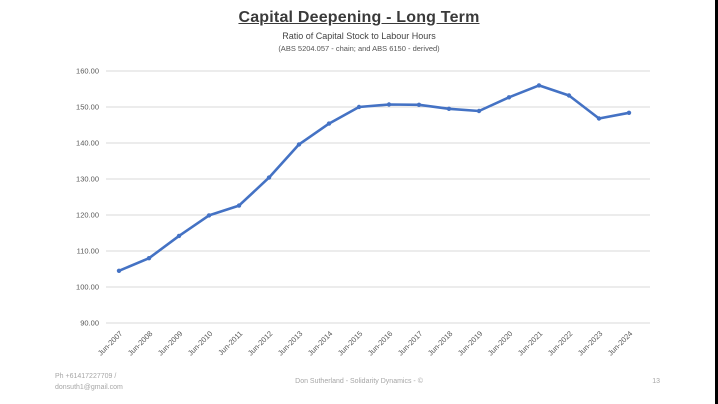 The width and height of the screenshot is (718, 404). What do you see at coordinates (380, 343) in the screenshot?
I see `x-axis-tick-label: Jun-2016` at bounding box center [380, 343].